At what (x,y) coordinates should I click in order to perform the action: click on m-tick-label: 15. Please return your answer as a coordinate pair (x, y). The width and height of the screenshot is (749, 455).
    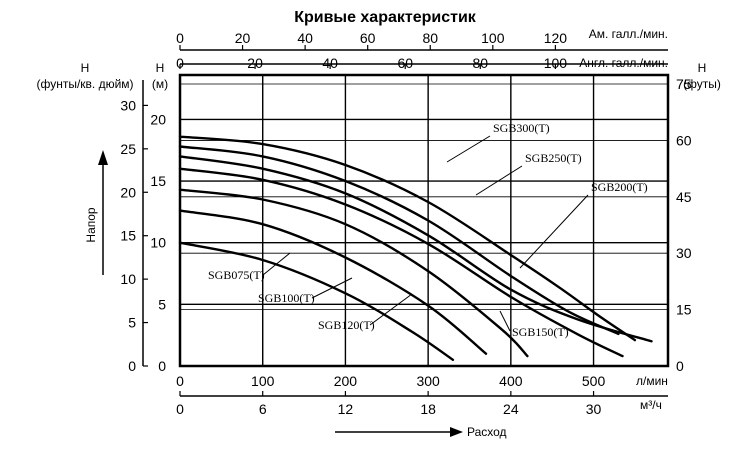
    Looking at the image, I should click on (158, 181).